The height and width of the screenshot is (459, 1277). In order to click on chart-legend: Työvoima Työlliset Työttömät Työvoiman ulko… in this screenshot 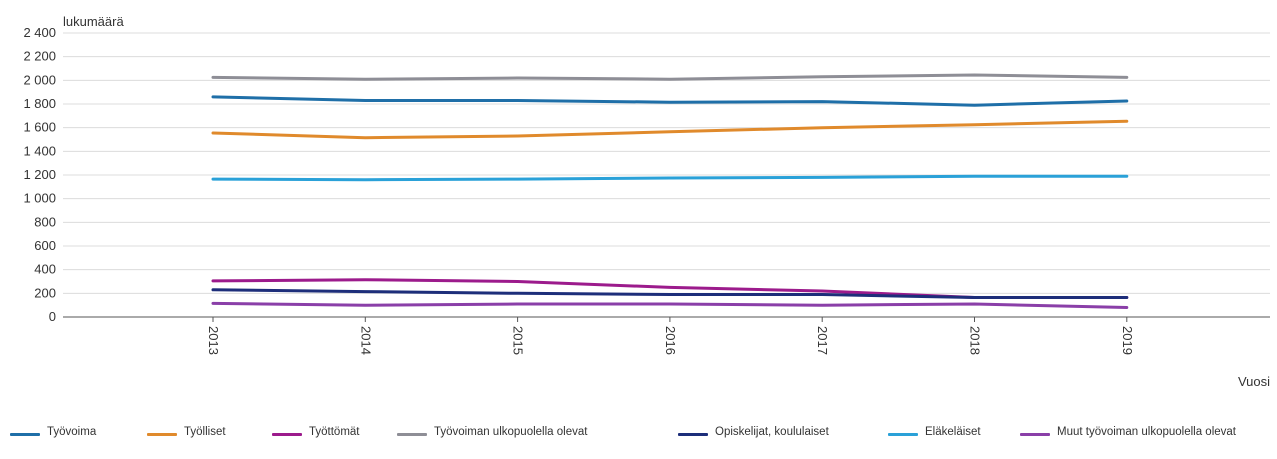, I will do `click(641, 442)`.